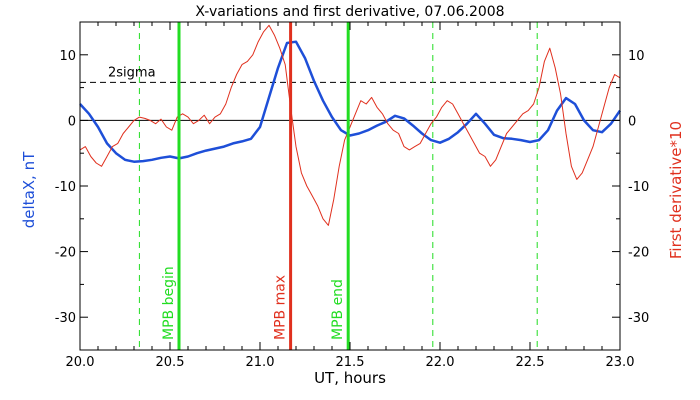  What do you see at coordinates (638, 187) in the screenshot?
I see `y-tick-label-right: -10` at bounding box center [638, 187].